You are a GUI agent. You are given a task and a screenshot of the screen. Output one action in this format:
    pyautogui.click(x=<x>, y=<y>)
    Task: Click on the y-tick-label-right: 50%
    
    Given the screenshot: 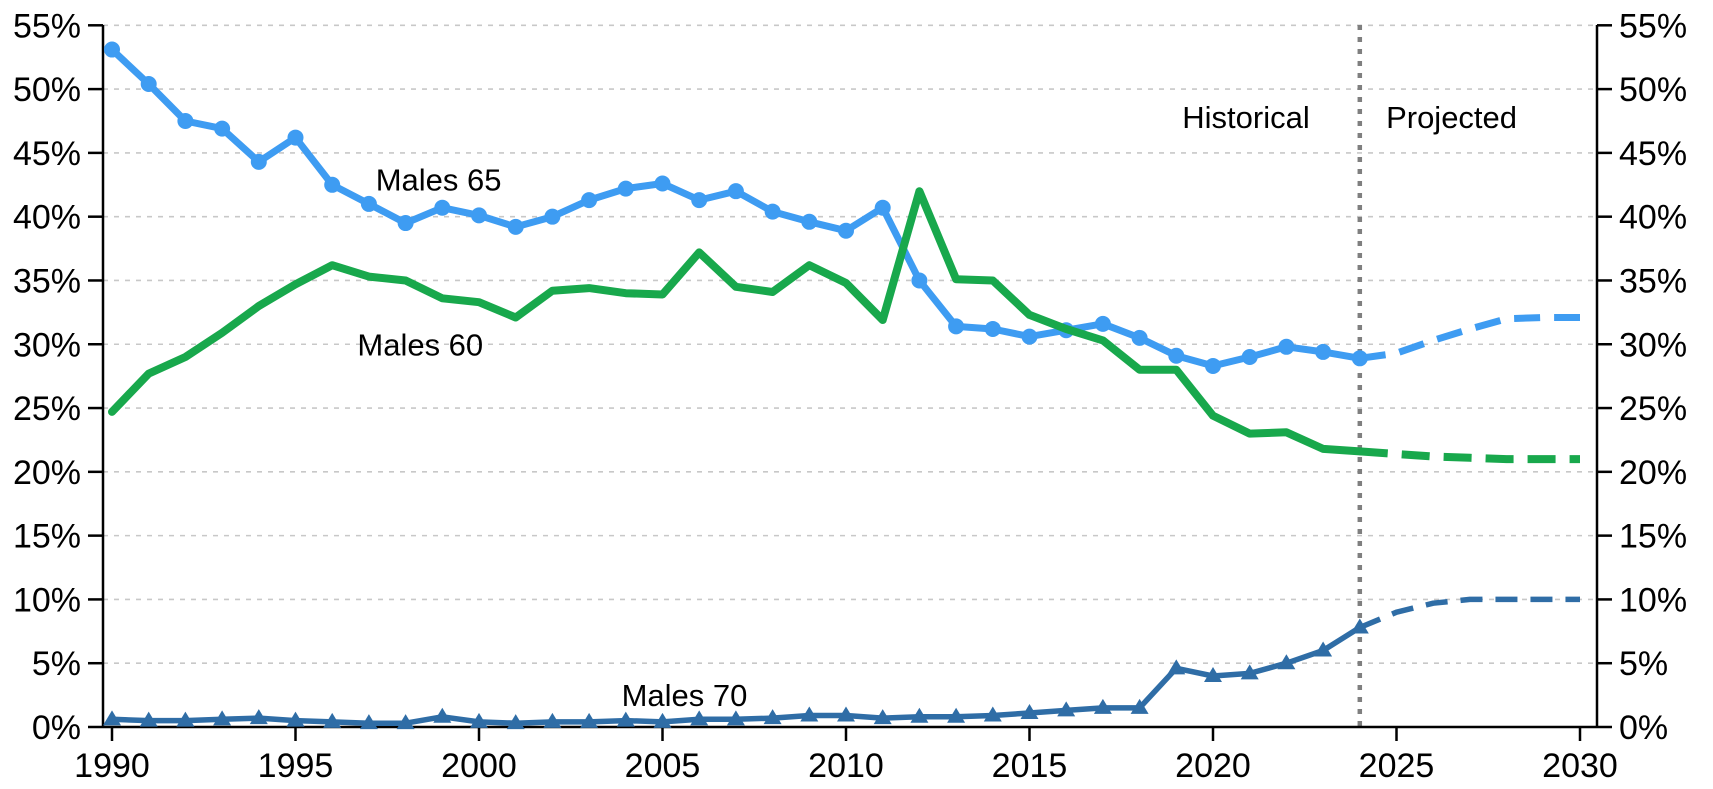 What is the action you would take?
    pyautogui.click(x=1653, y=90)
    